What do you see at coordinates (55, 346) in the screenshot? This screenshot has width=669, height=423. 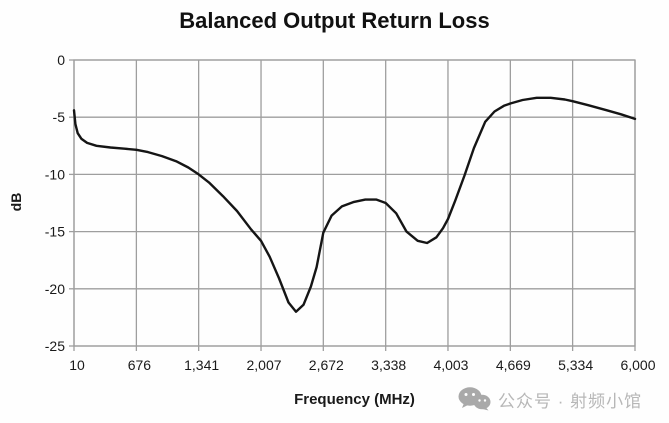 I see `y-tick-label: -25` at bounding box center [55, 346].